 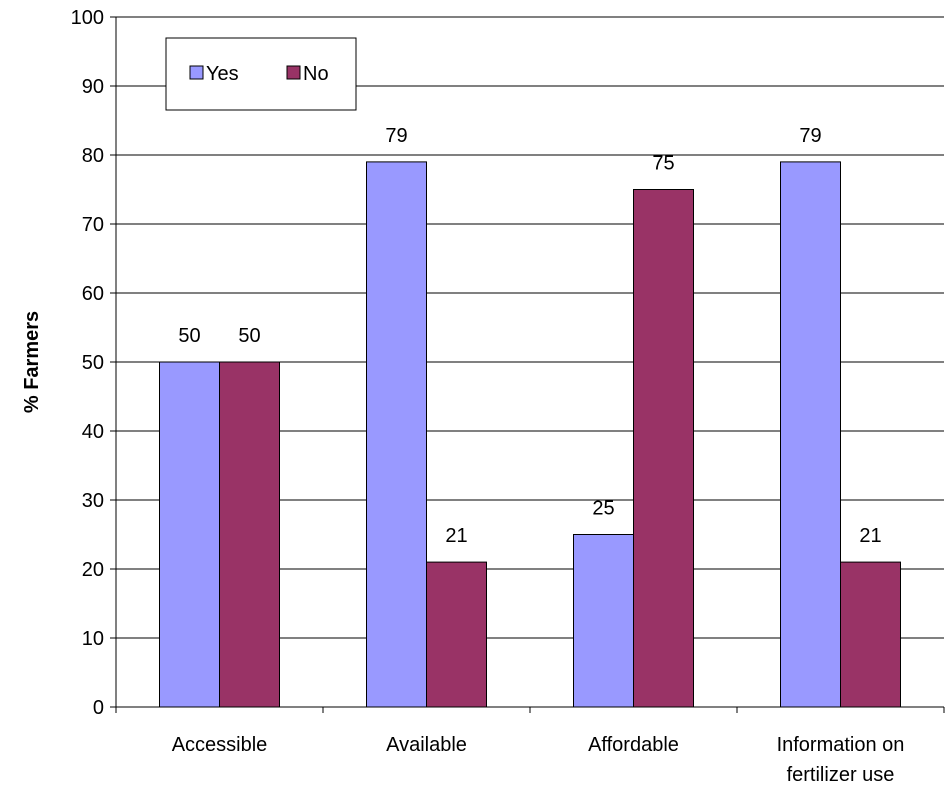 What do you see at coordinates (93, 225) in the screenshot?
I see `y-tick-label-70: 70` at bounding box center [93, 225].